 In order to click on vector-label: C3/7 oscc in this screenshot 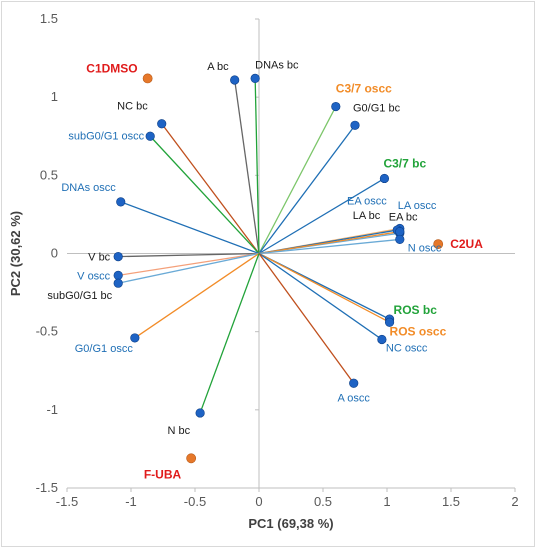, I will do `click(364, 89)`.